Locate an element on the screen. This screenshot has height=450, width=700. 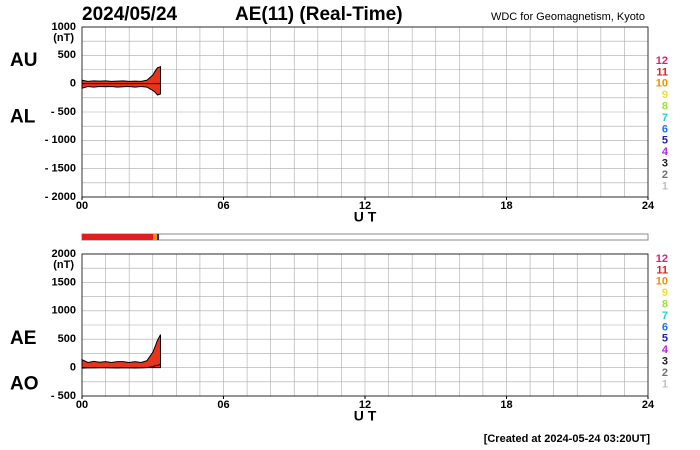
source: WDC for Geomagnetism, Kyoto is located at coordinates (568, 17).